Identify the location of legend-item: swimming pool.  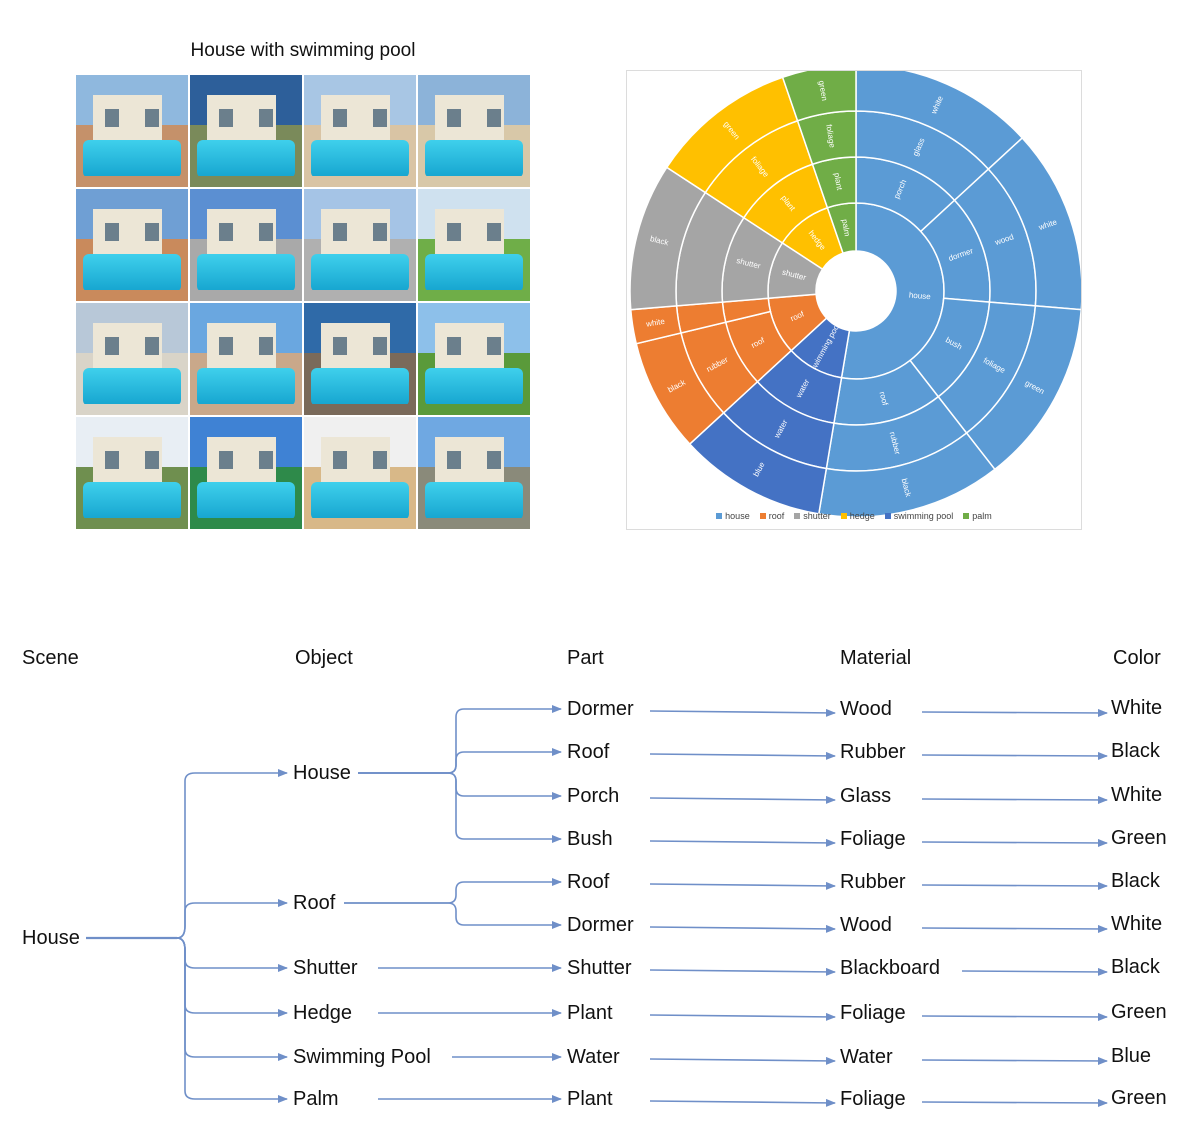
(919, 516).